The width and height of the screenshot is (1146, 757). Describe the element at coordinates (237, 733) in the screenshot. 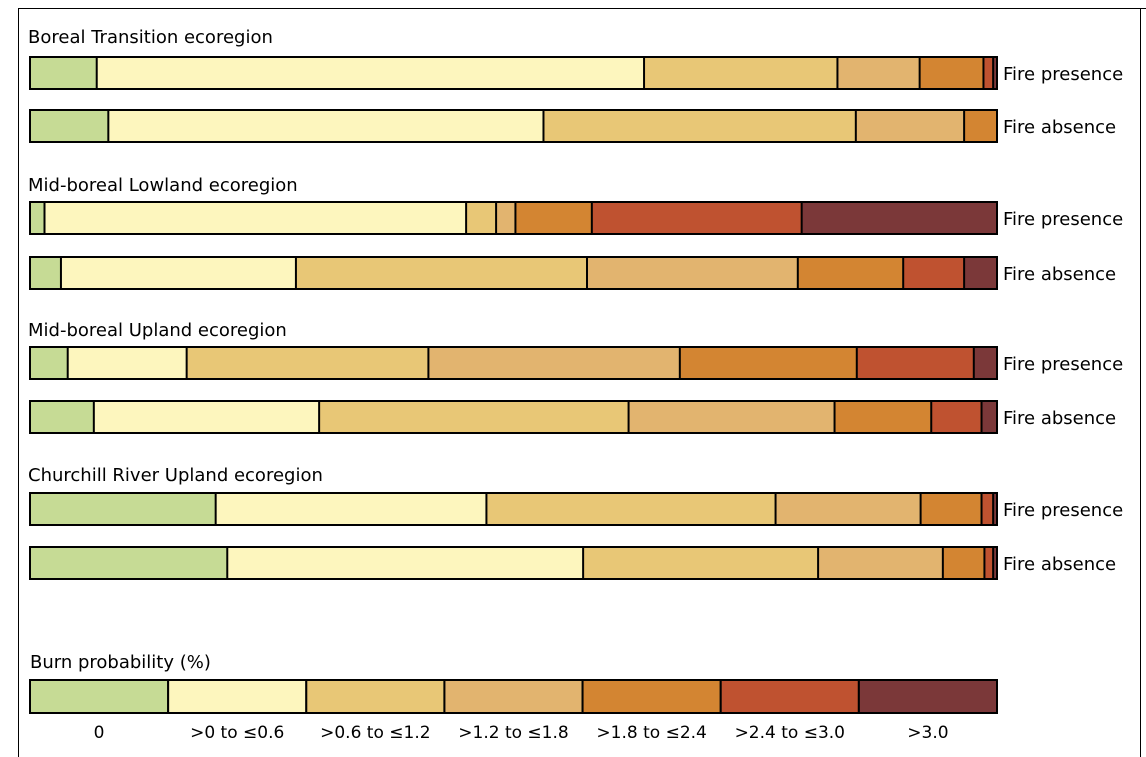

I see `legend-label: >0 to ≤0.6` at that location.